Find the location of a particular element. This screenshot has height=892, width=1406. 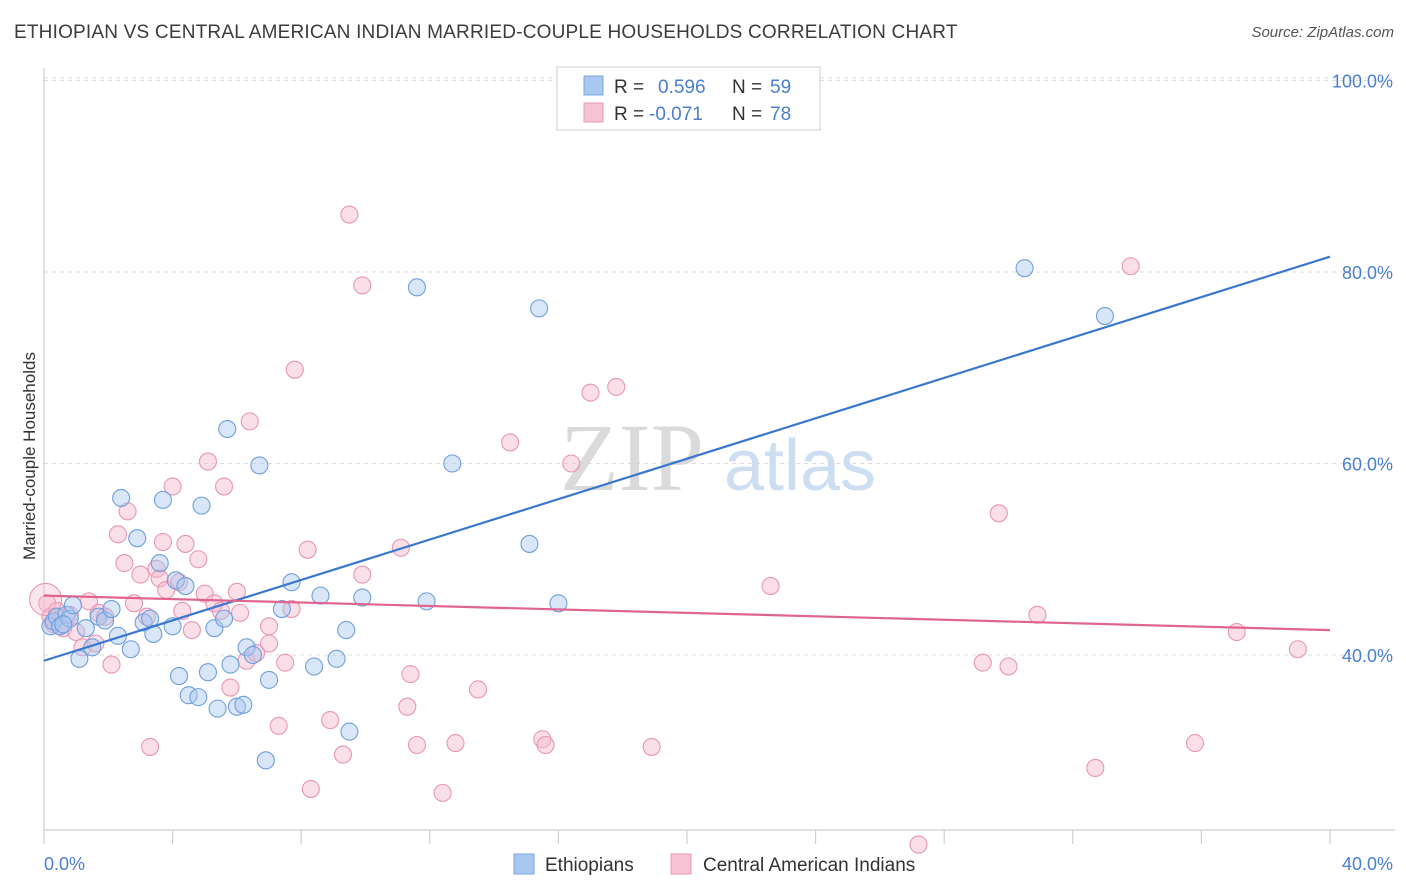

legend-swatch-pink is located at coordinates (593, 112).